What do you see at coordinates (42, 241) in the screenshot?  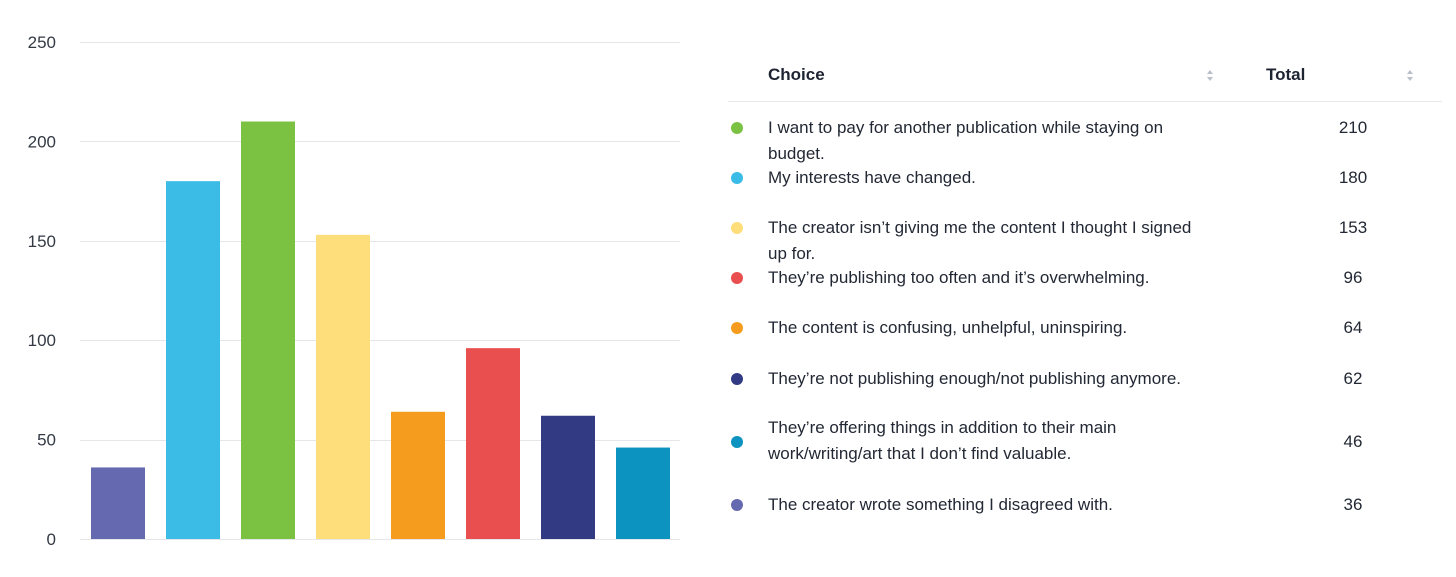 I see `y-tick-label: 150` at bounding box center [42, 241].